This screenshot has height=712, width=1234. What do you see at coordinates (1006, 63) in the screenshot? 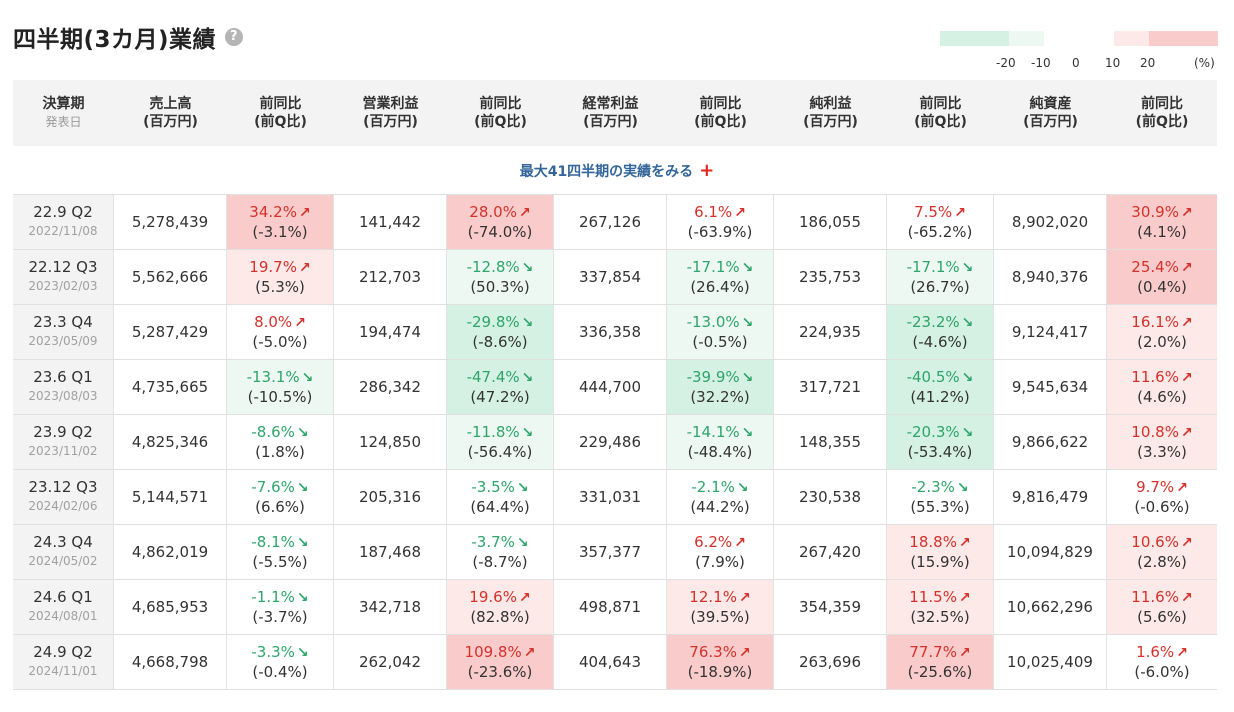
I see `legend-tick-label: -20` at bounding box center [1006, 63].